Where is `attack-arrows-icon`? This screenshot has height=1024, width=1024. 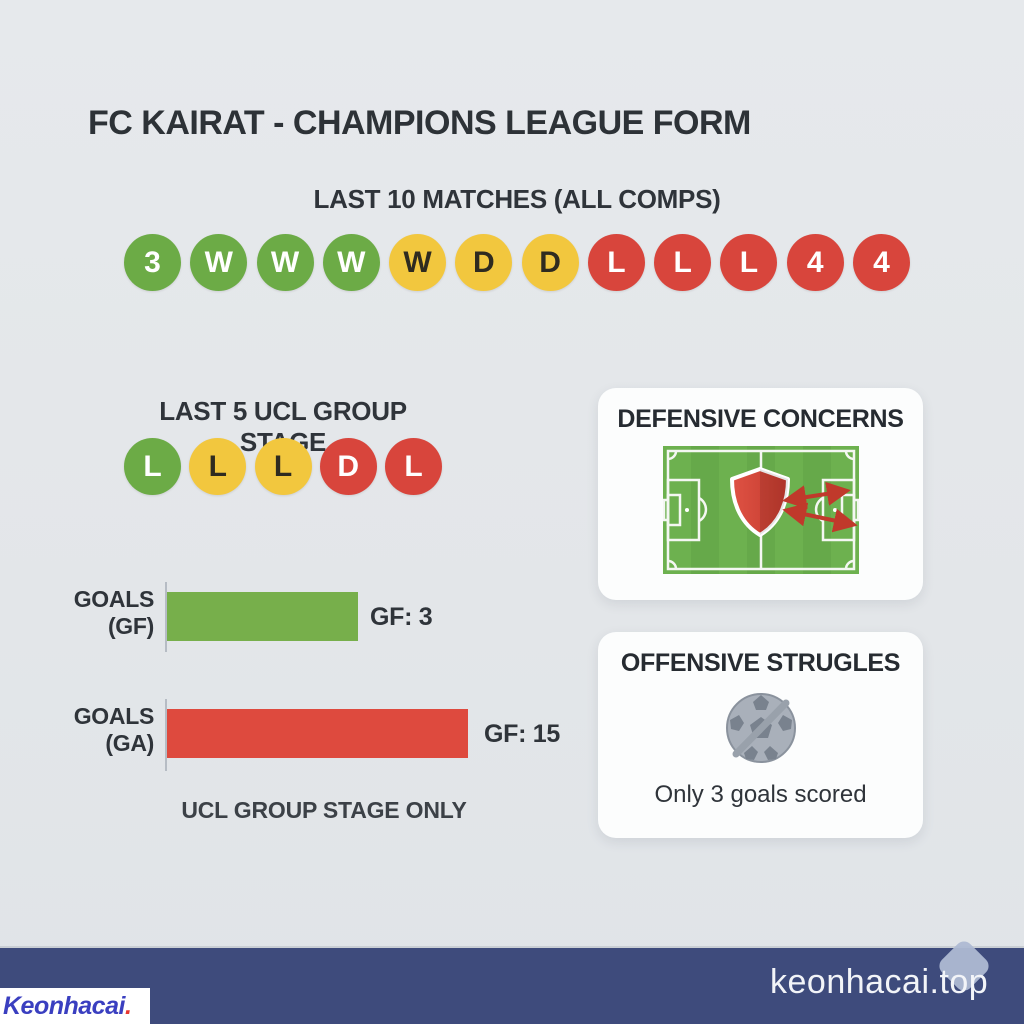 attack-arrows-icon is located at coordinates (819, 507).